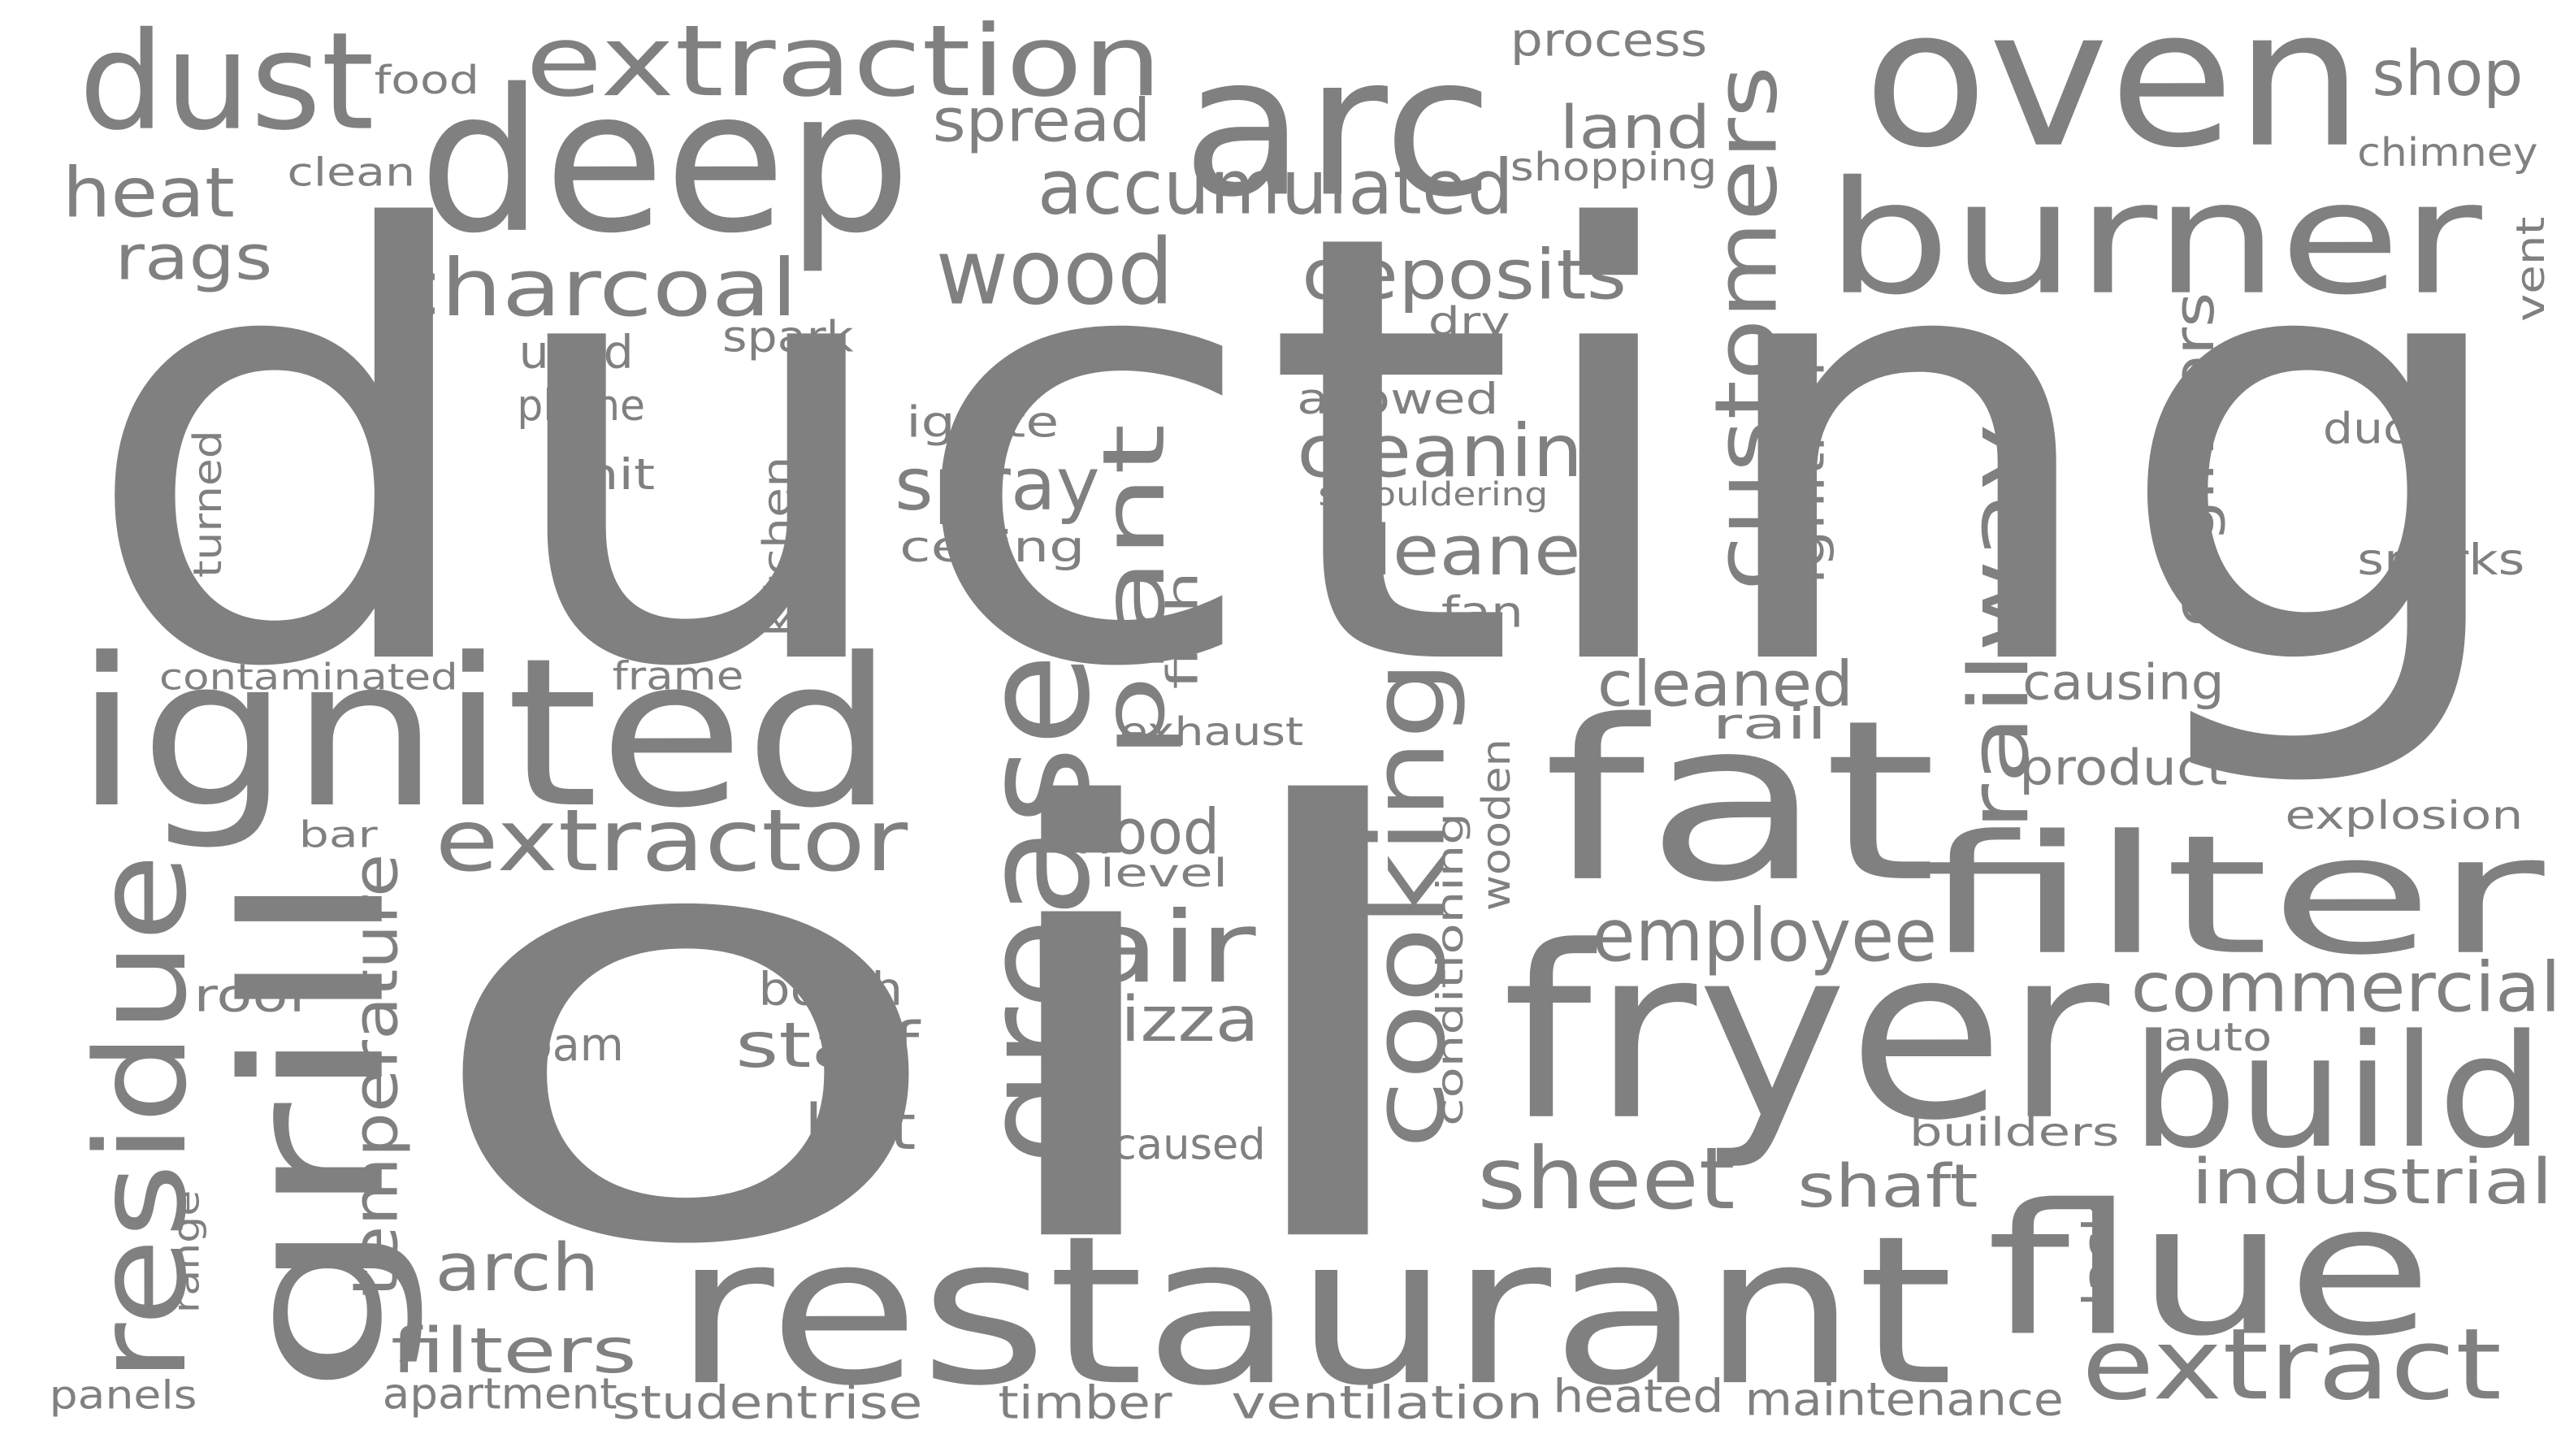 The height and width of the screenshot is (1456, 2574). I want to click on word-cooking: cooking, so click(1409, 904).